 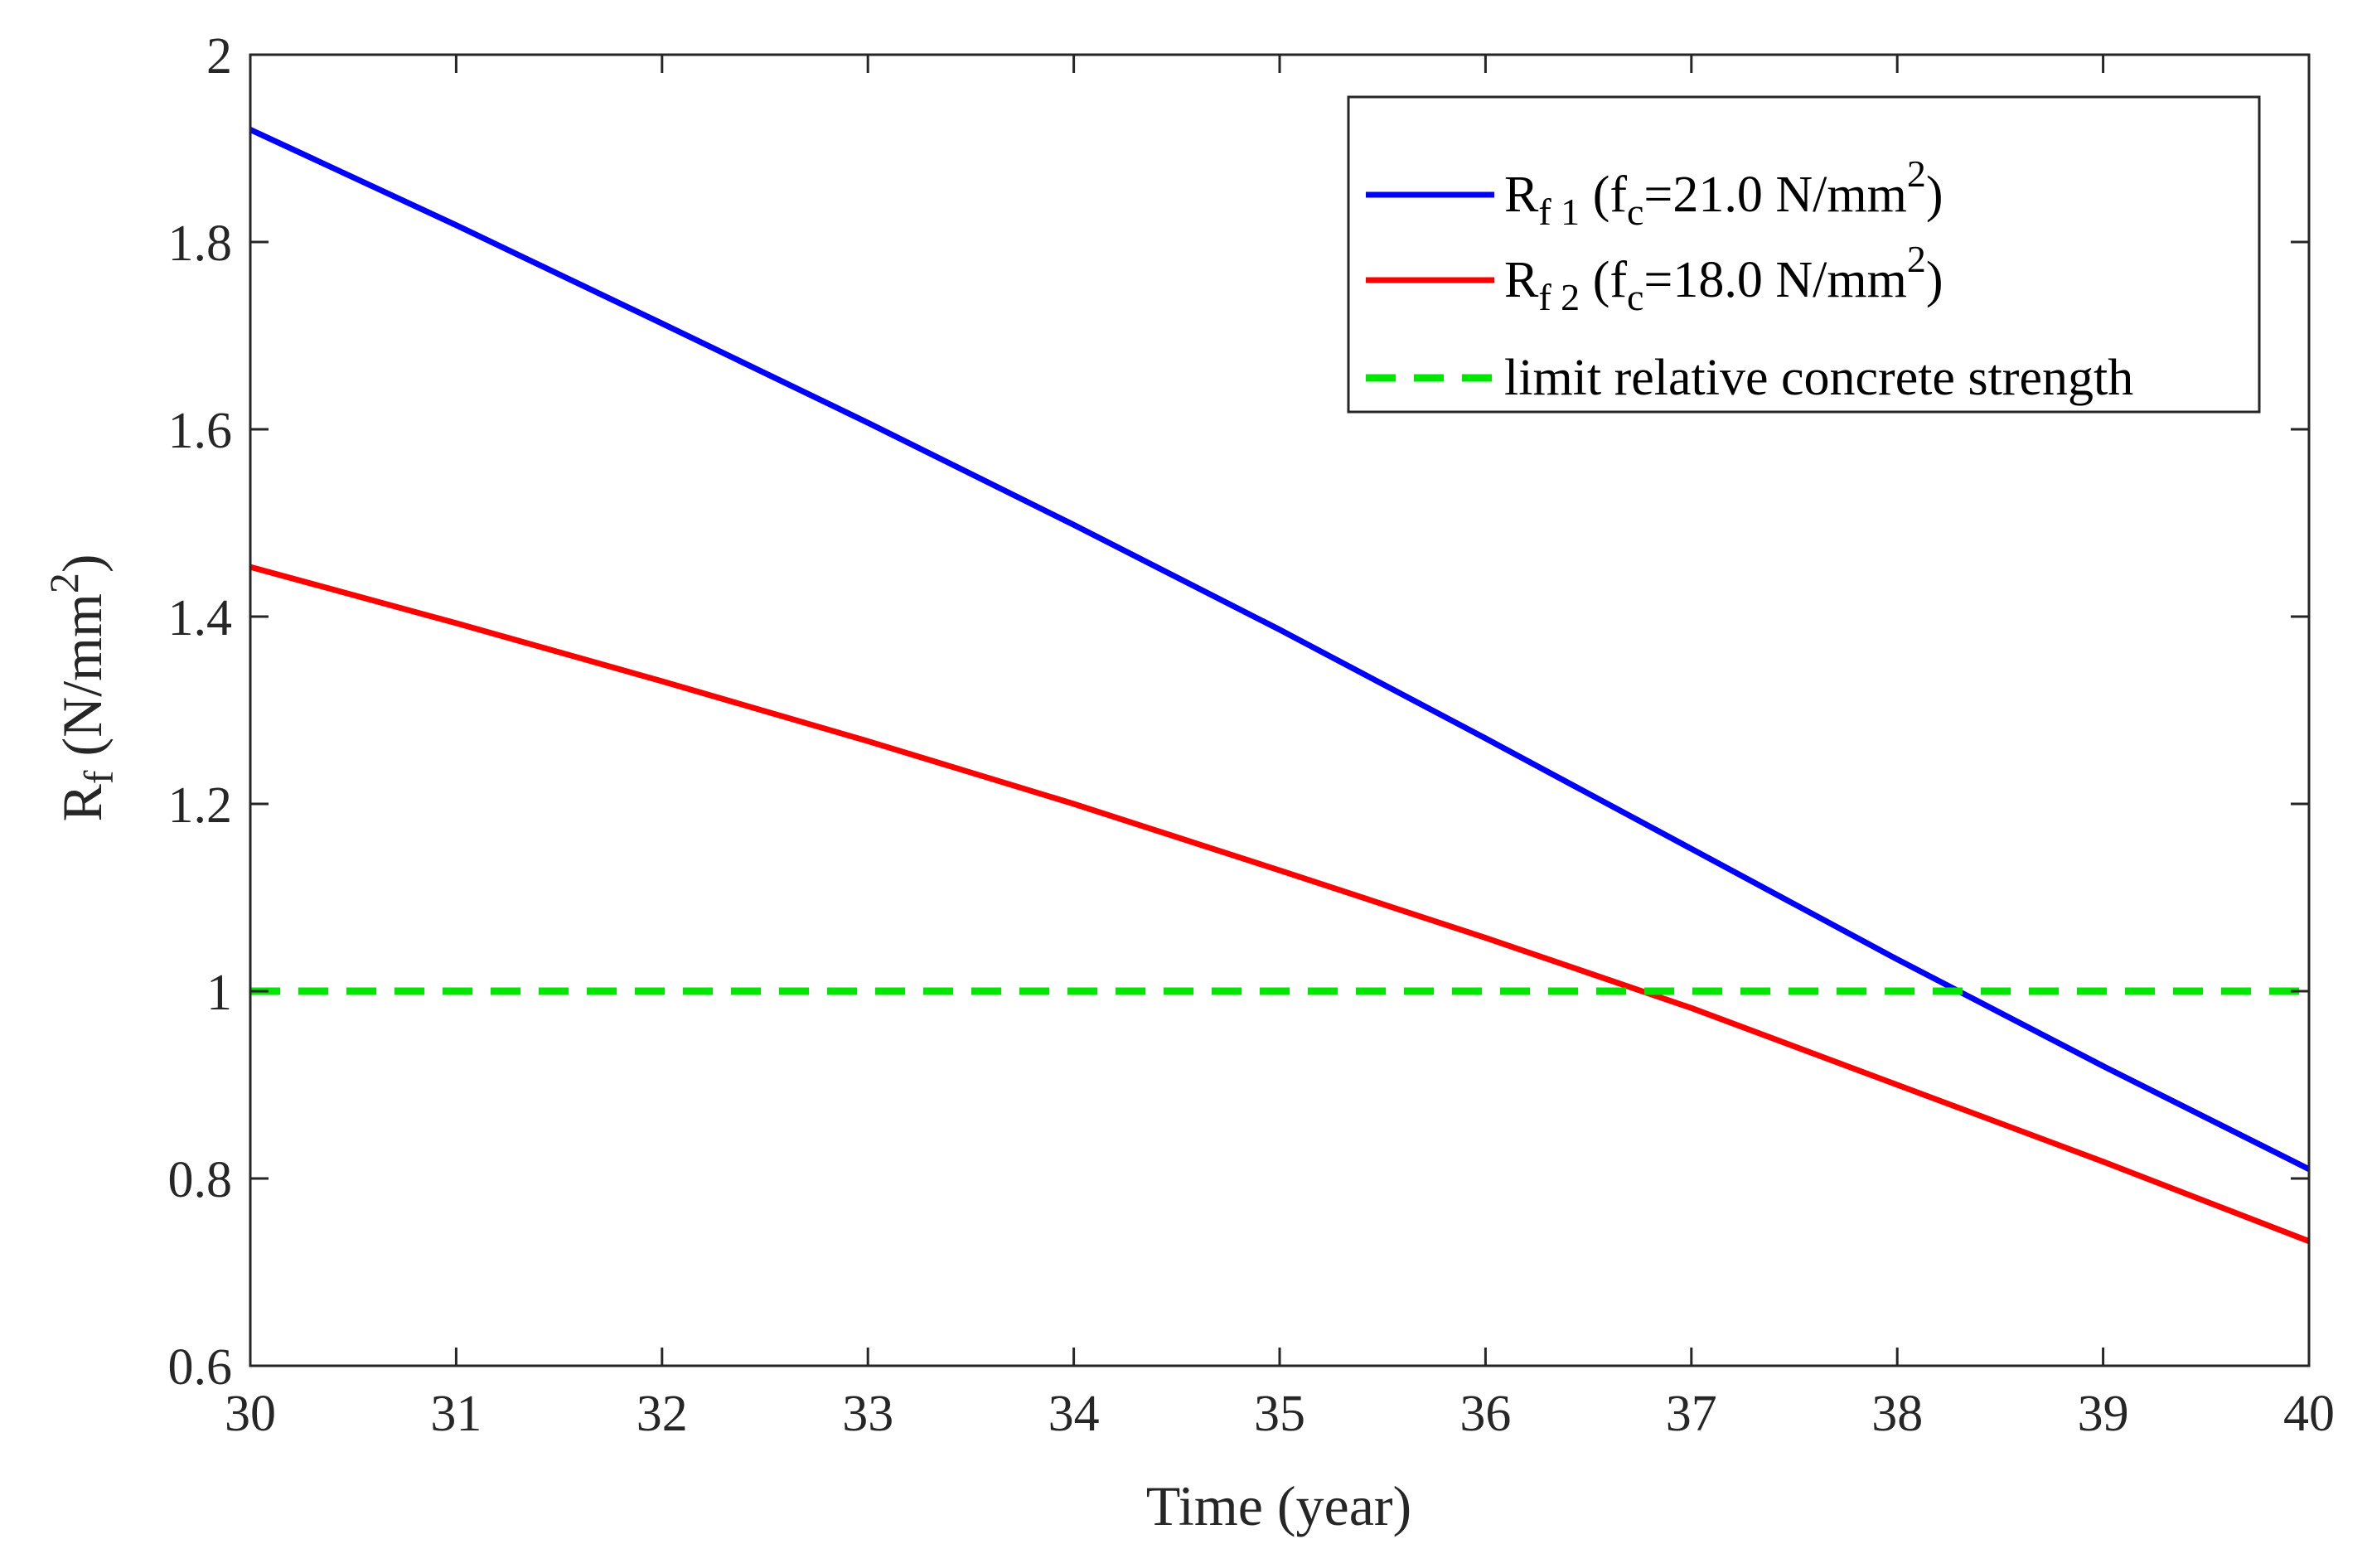 I want to click on y-axis-title: Rf (N/mm2), so click(x=82, y=687).